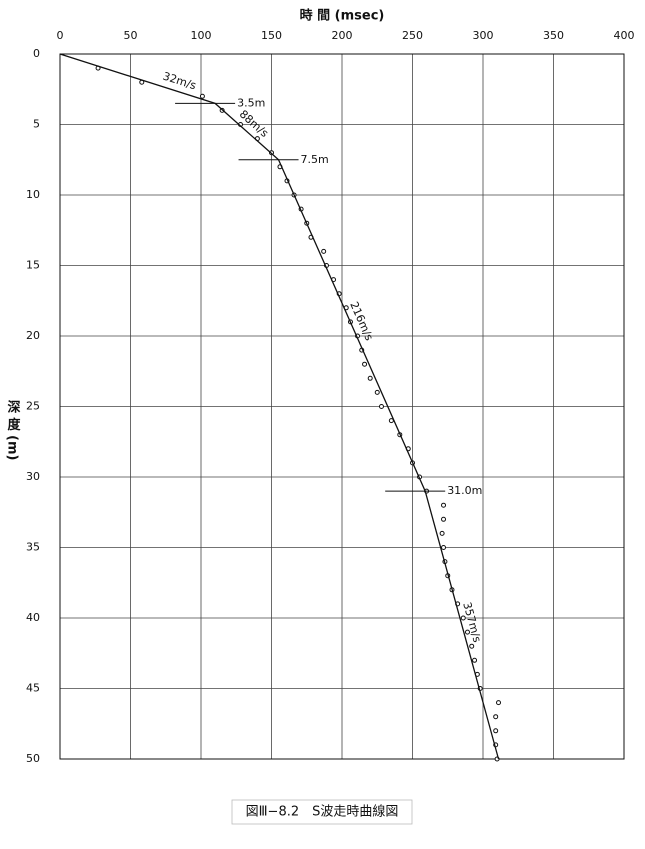  I want to click on y-tick-label: 15, so click(33, 265).